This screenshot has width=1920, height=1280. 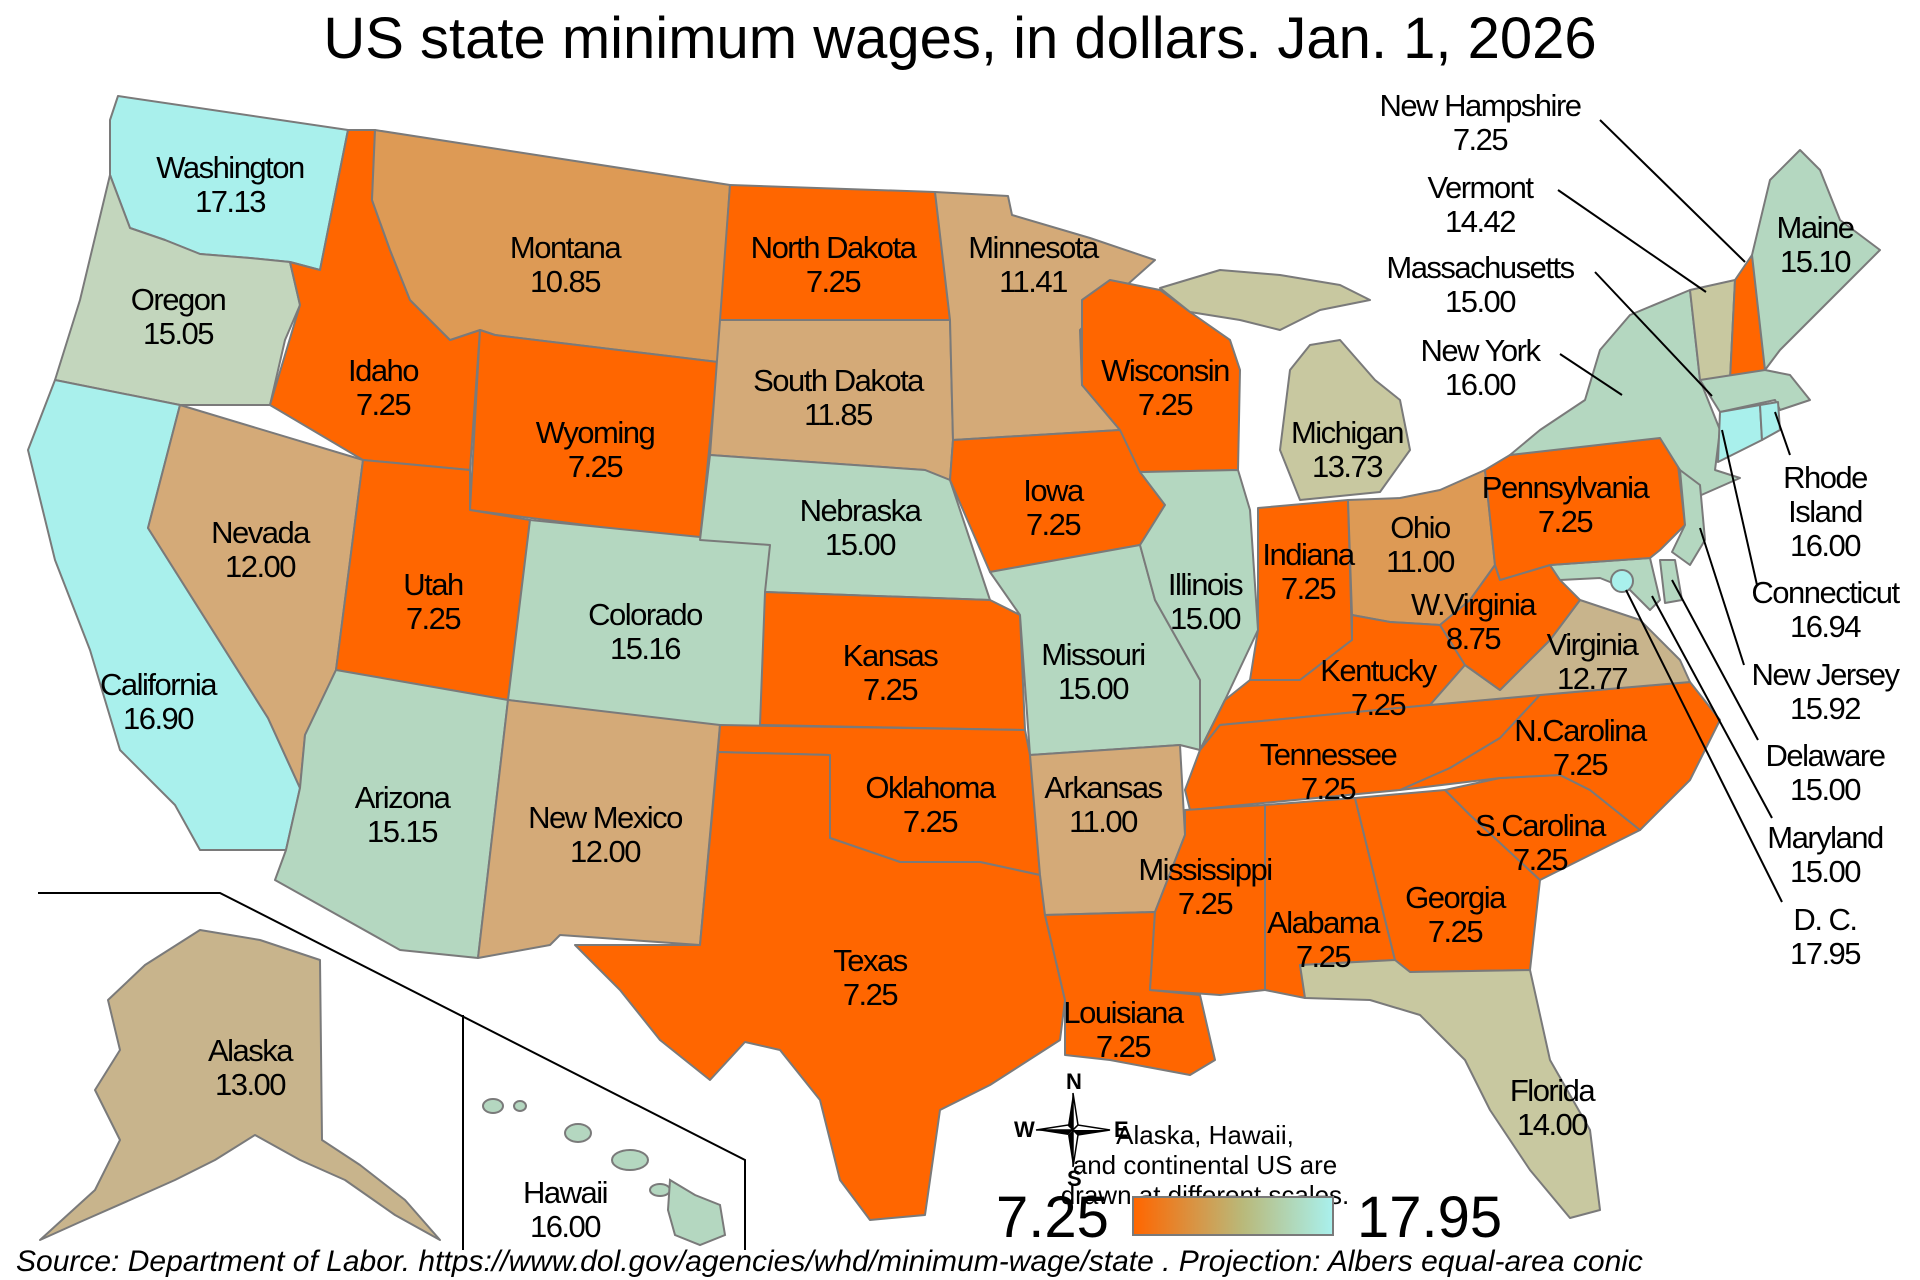 What do you see at coordinates (383, 387) in the screenshot?
I see `label-idaho: Idaho 7.25` at bounding box center [383, 387].